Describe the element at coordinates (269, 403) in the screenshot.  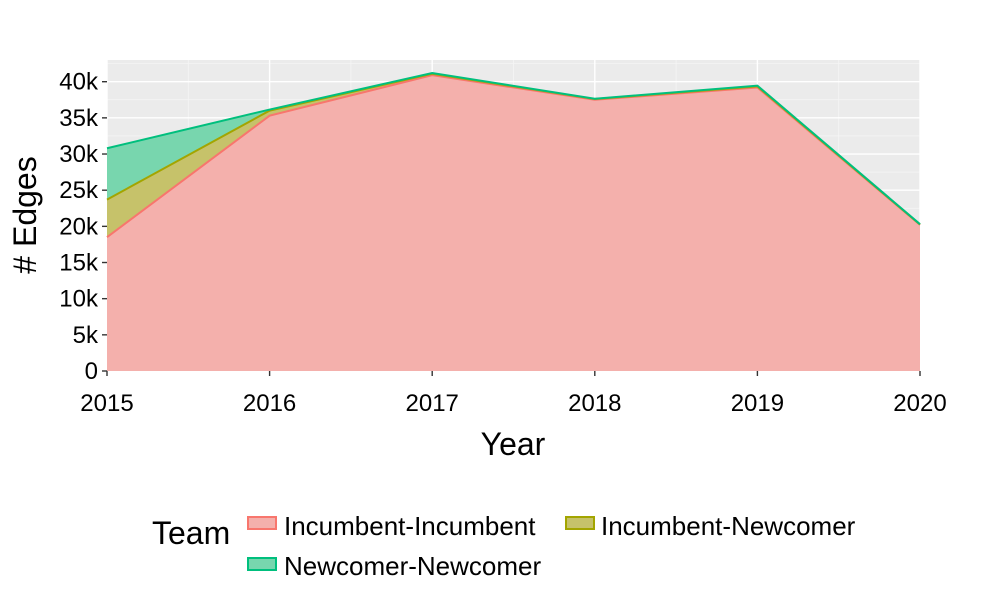
I see `x-tick-label: 2016` at that location.